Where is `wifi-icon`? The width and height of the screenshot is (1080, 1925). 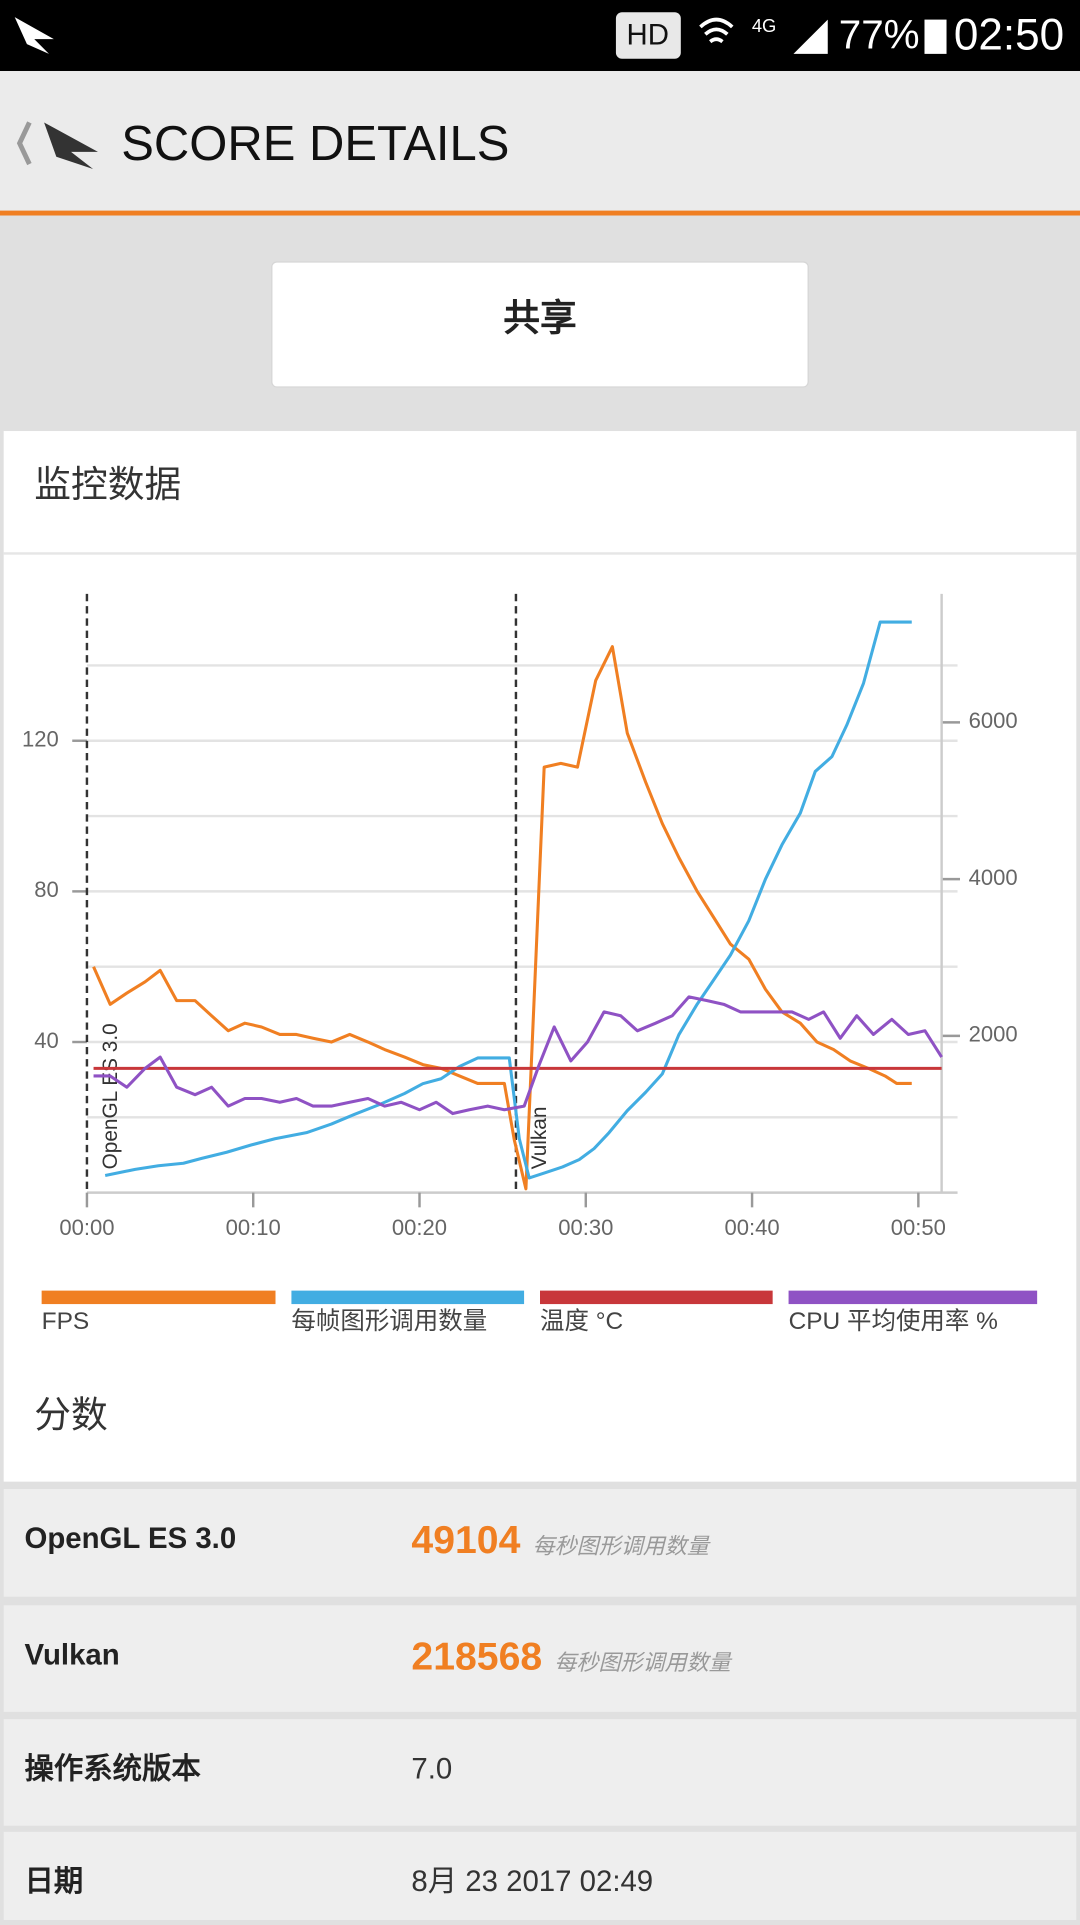 wifi-icon is located at coordinates (716, 30).